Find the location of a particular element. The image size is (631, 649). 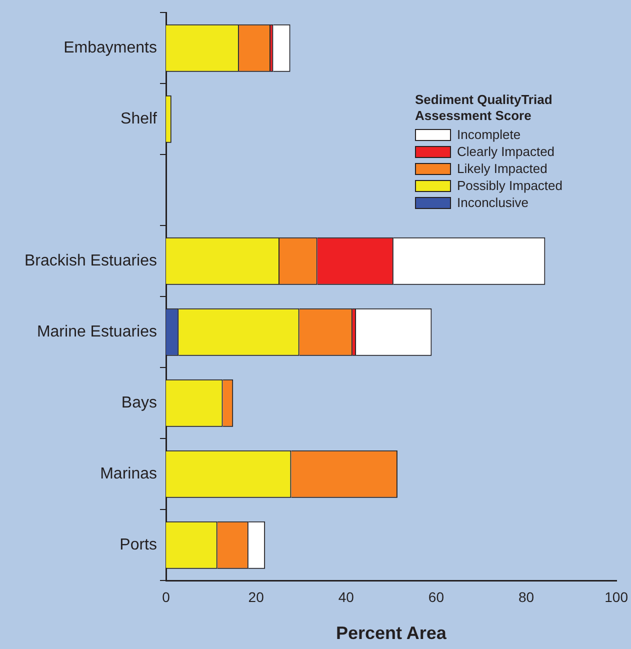

y-tick-label: Marine Estuaries is located at coordinates (96, 332).